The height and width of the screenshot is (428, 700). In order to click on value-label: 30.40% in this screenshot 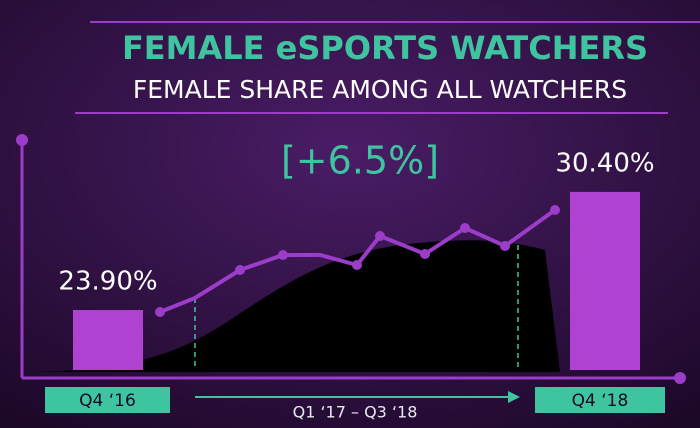, I will do `click(604, 163)`.